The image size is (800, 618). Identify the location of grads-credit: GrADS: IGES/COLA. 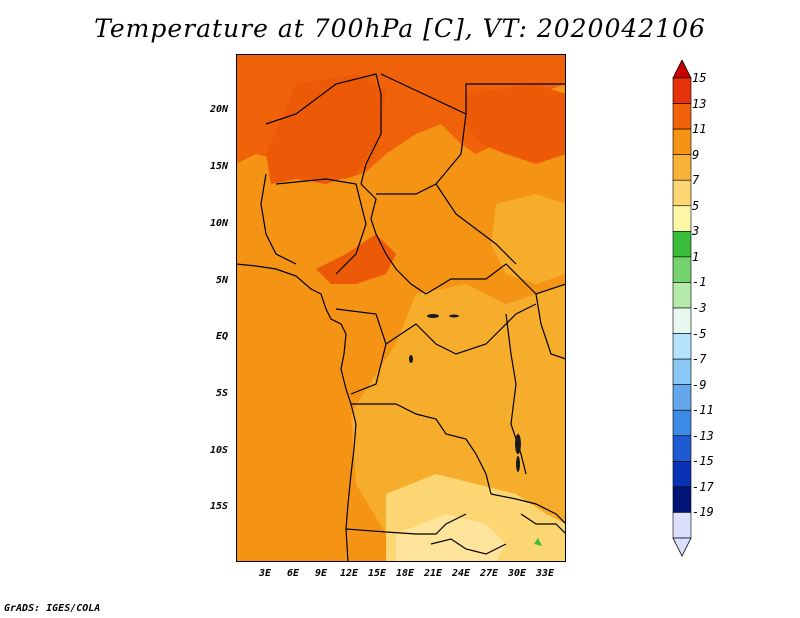
(52, 608).